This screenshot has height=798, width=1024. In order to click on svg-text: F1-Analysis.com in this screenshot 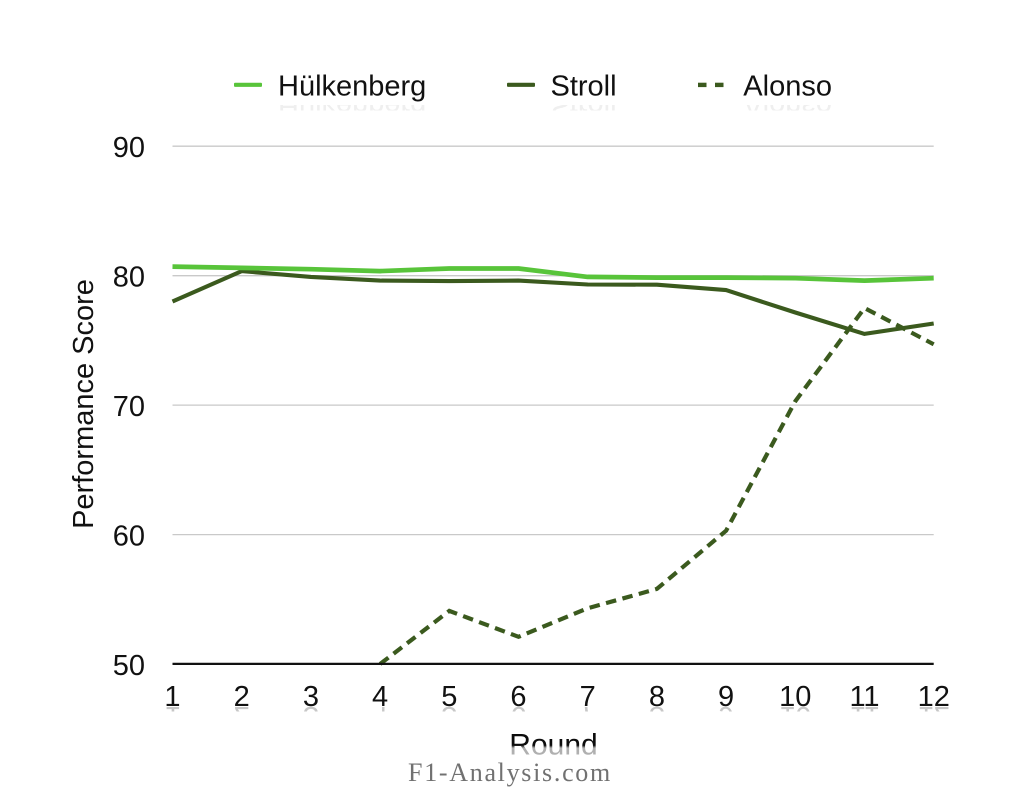, I will do `click(510, 772)`.